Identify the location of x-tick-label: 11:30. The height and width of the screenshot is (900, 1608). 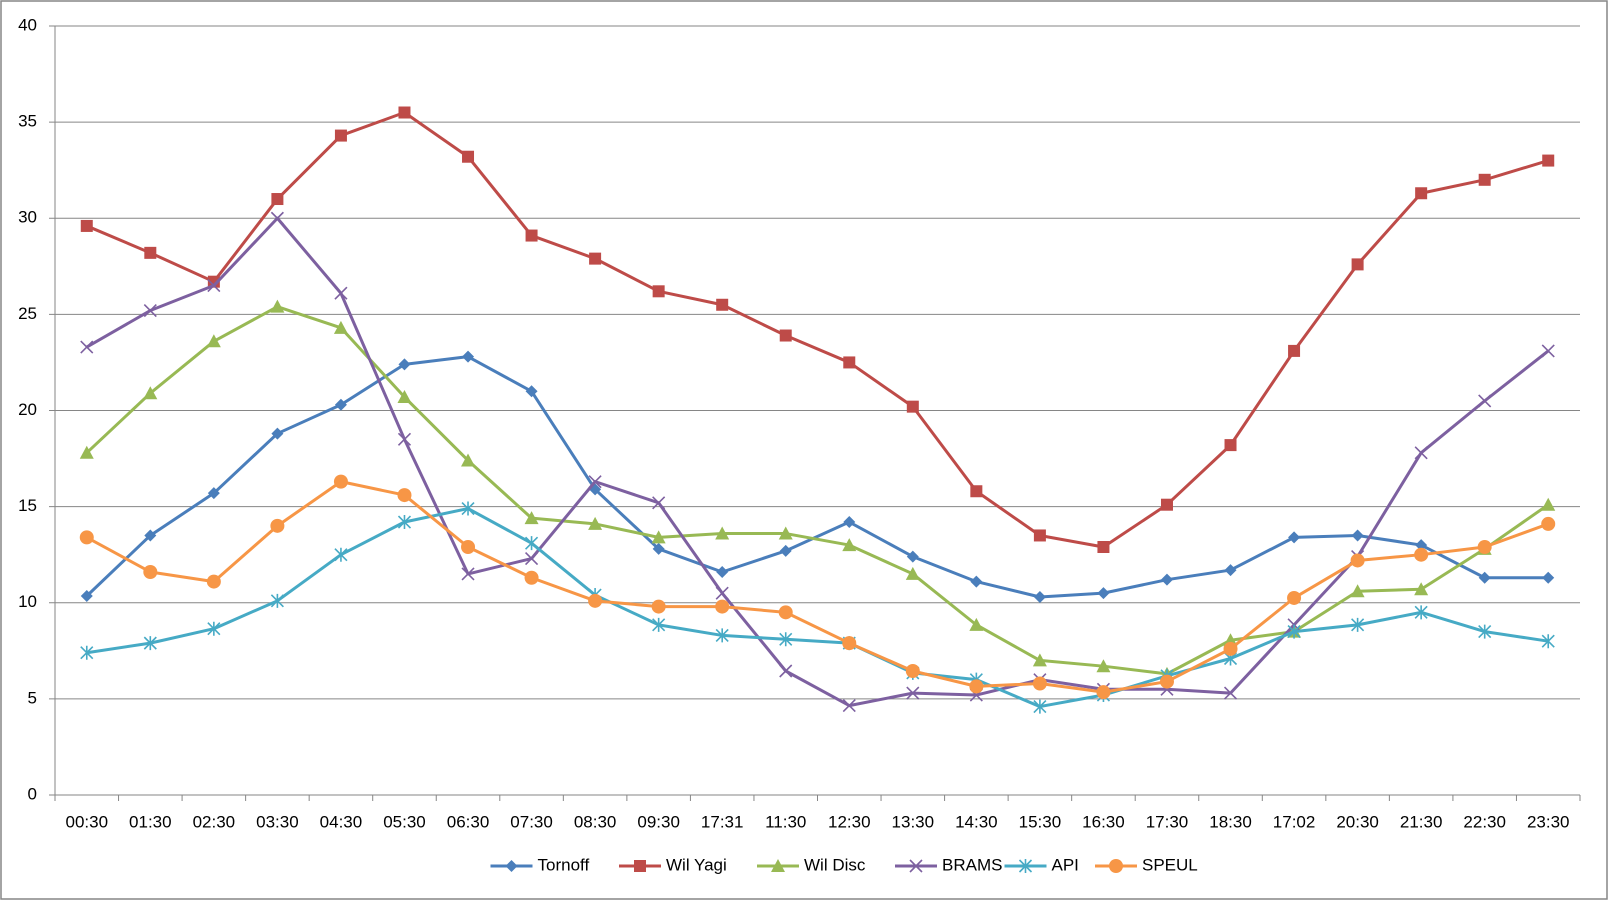
(785, 821).